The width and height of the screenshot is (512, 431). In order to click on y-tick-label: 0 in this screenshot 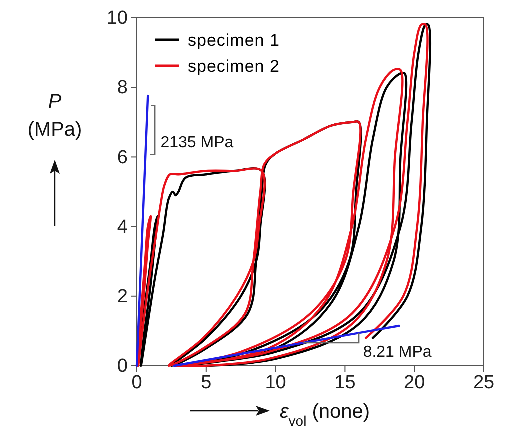, I will do `click(122, 367)`.